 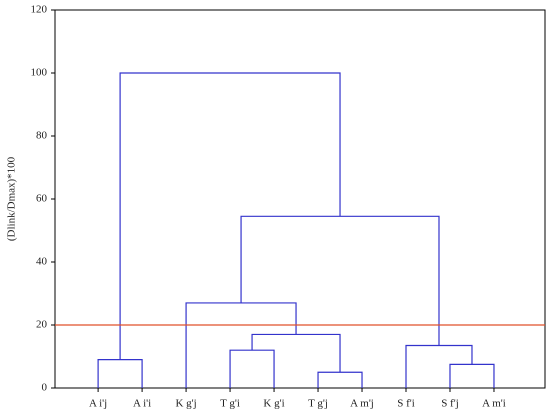 What do you see at coordinates (42, 262) in the screenshot?
I see `y-tick-label: 40` at bounding box center [42, 262].